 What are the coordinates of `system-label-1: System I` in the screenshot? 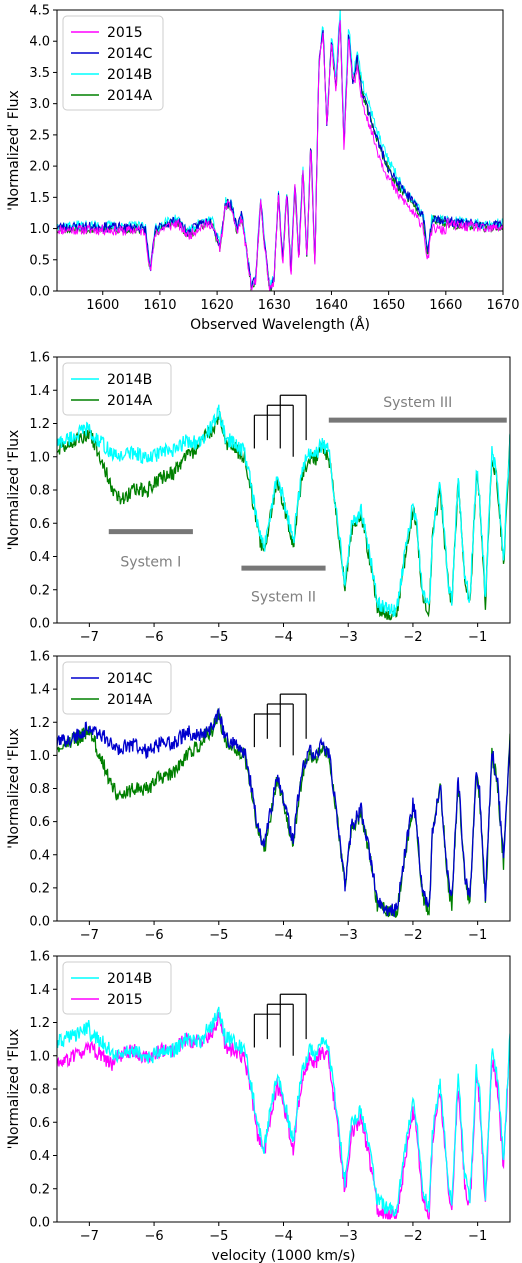 It's located at (150, 562).